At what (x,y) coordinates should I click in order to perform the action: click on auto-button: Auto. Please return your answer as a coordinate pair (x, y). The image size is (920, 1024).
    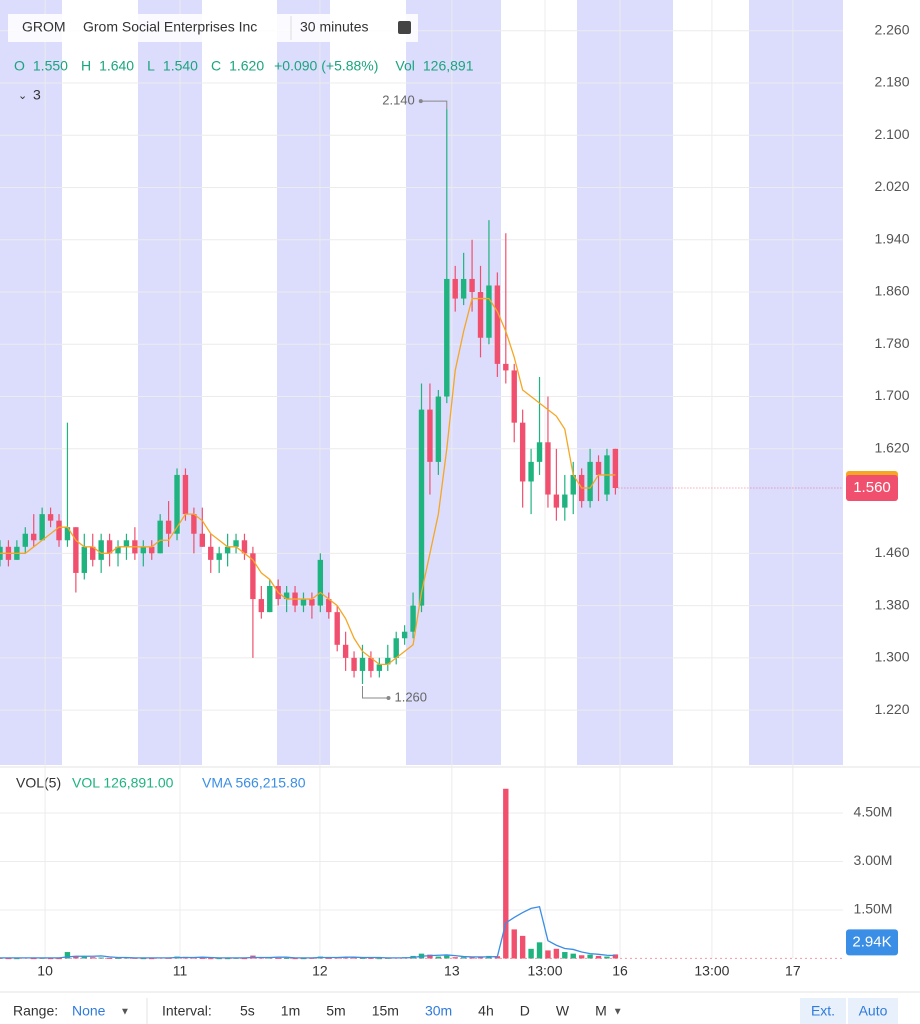
    Looking at the image, I should click on (873, 1011).